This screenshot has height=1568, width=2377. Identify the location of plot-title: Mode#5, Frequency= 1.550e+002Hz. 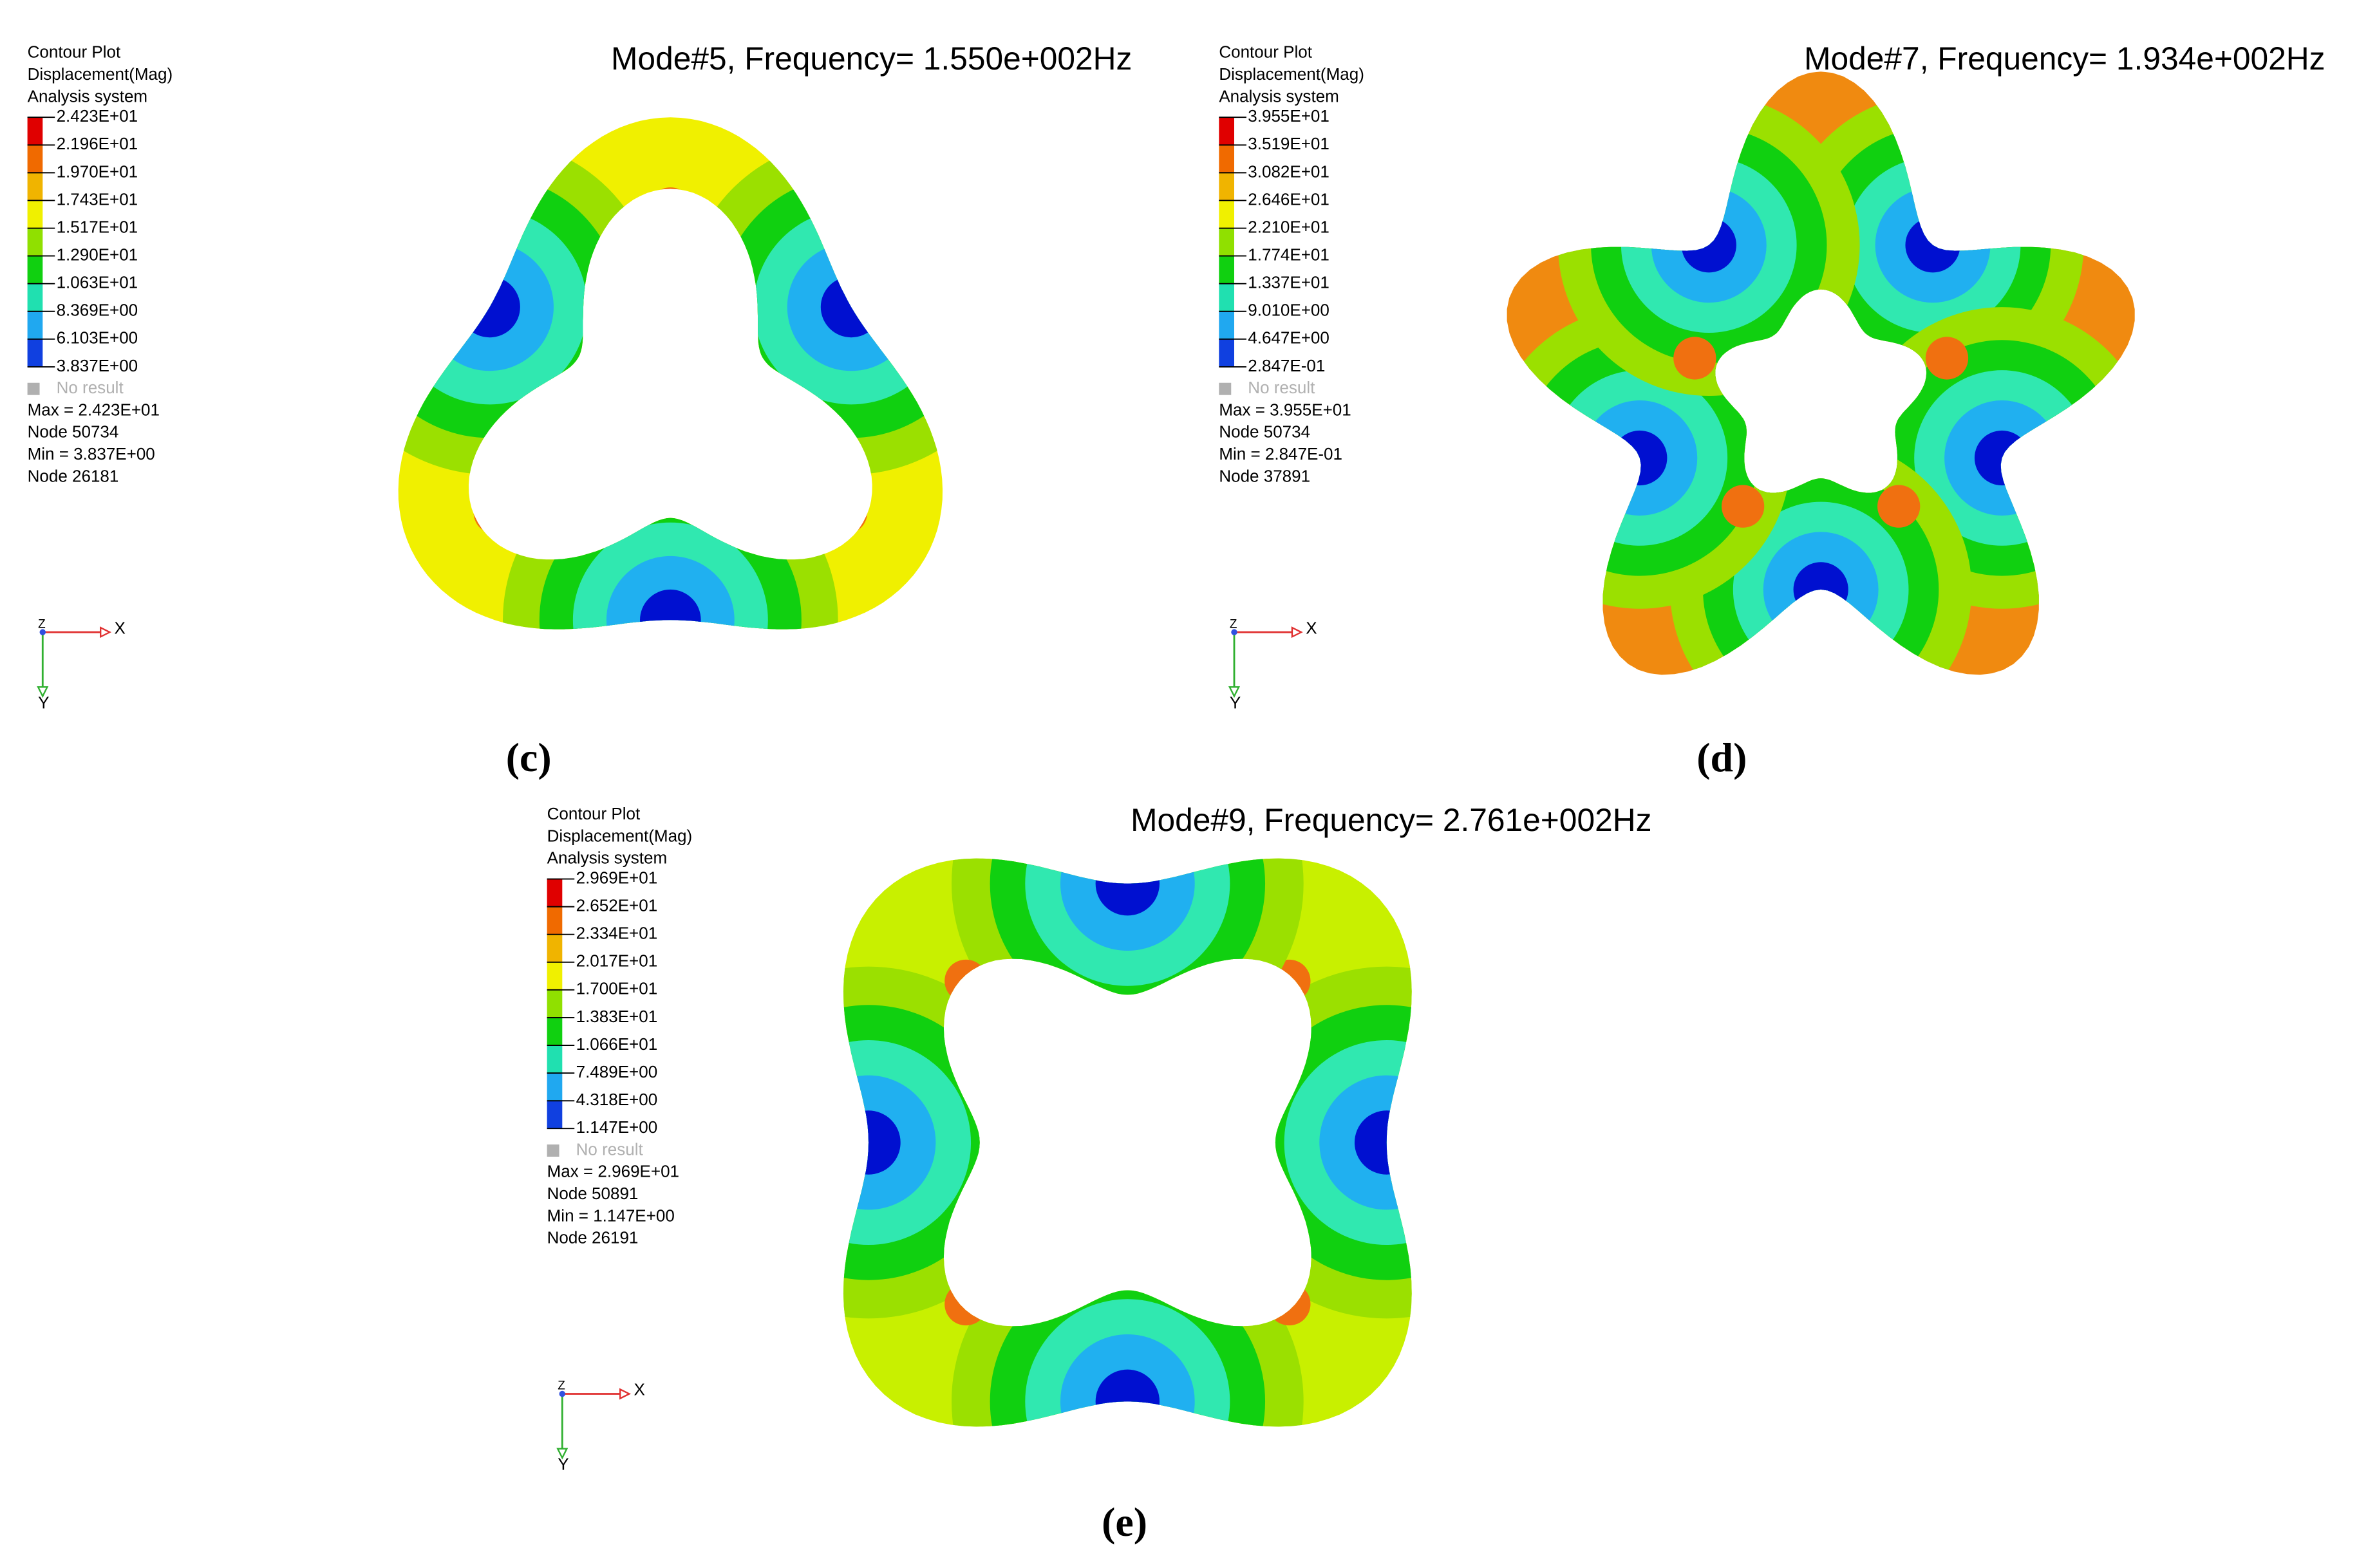
(871, 59).